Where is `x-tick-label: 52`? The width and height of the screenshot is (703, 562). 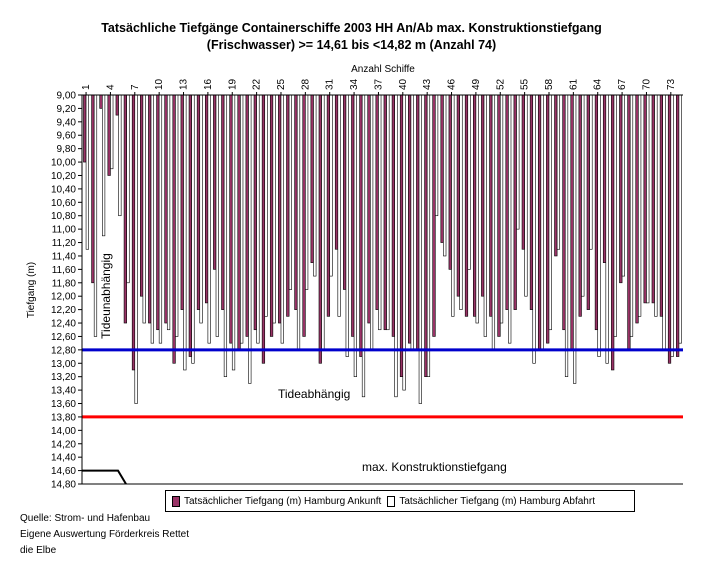 x-tick-label: 52 is located at coordinates (500, 84).